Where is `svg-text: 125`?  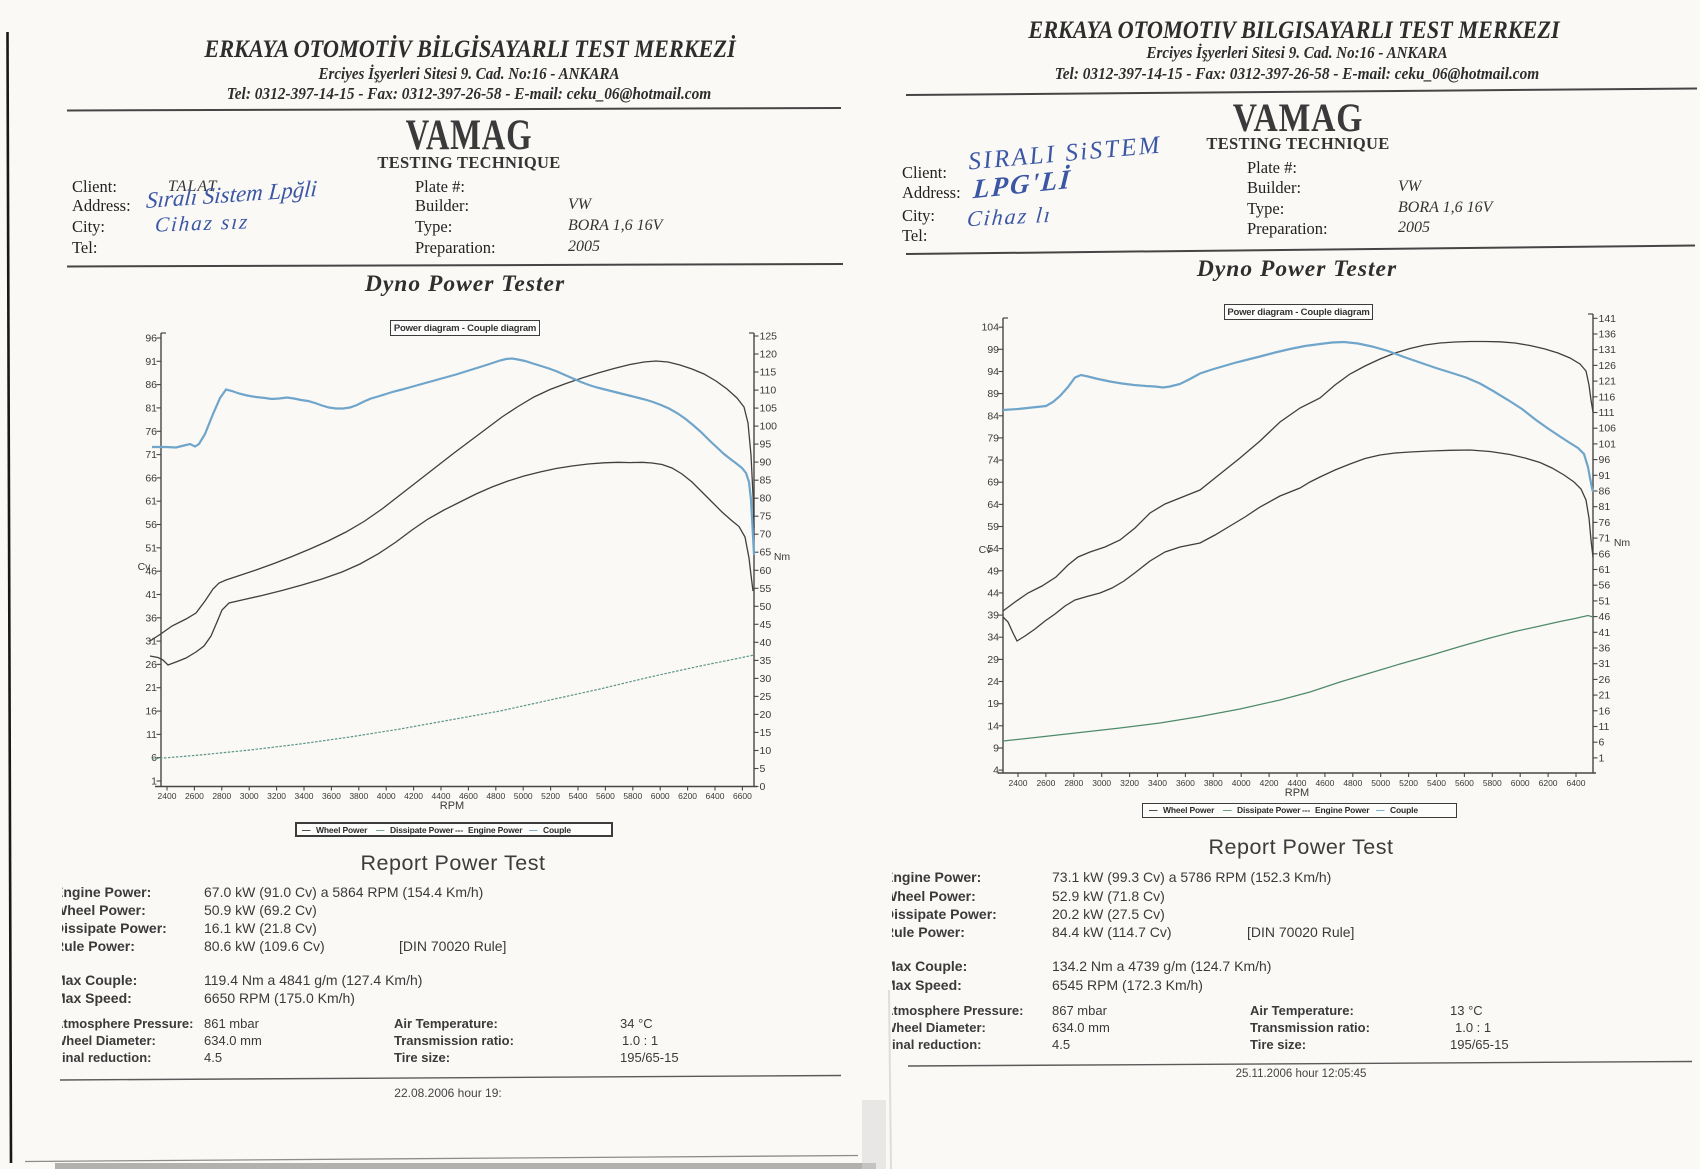 svg-text: 125 is located at coordinates (769, 337).